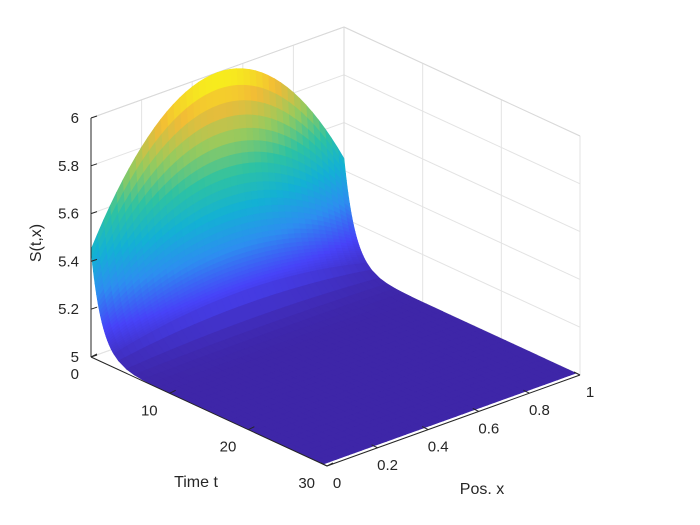 The height and width of the screenshot is (525, 700). I want to click on z-axis-label: S(t,x), so click(36, 243).